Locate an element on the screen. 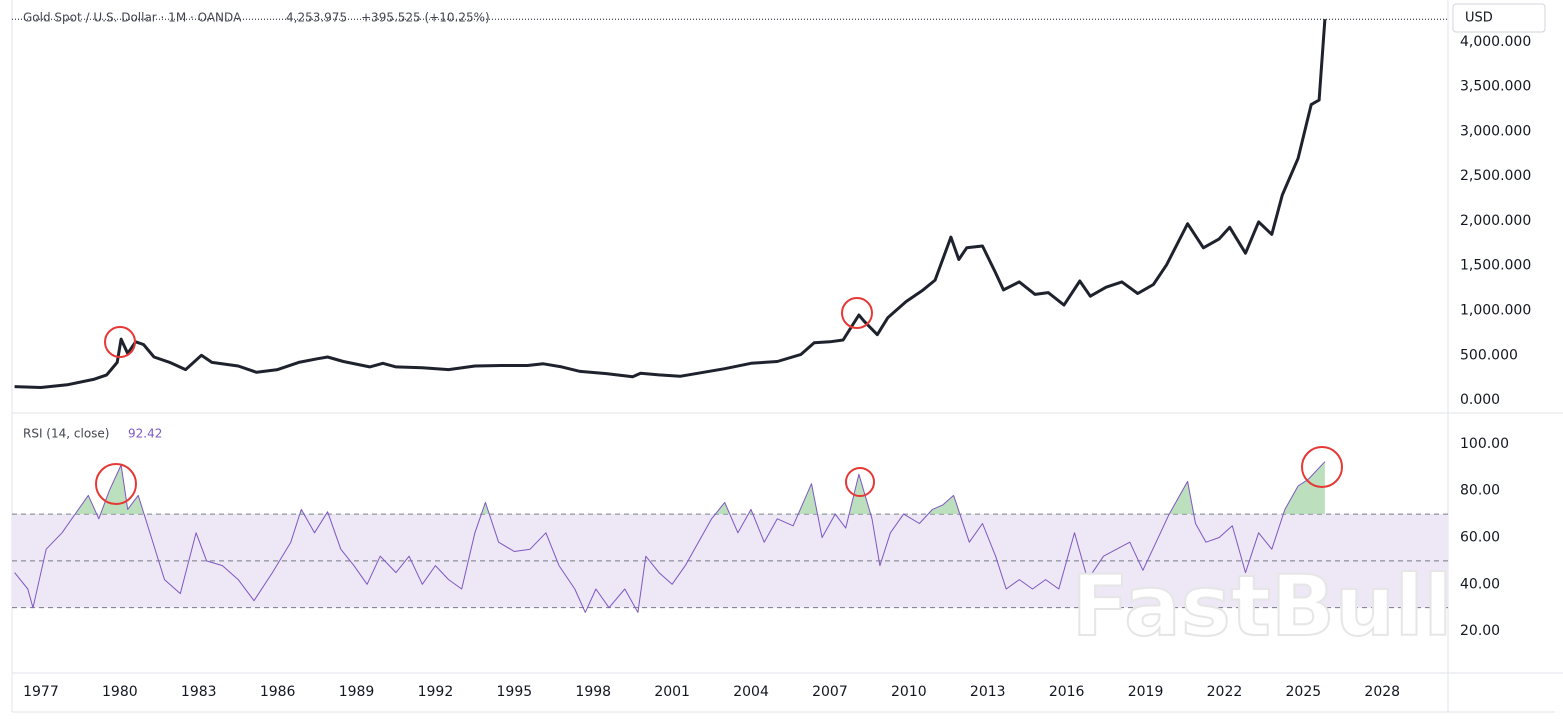 The width and height of the screenshot is (1563, 719). y-tick-label: 3,000.000 is located at coordinates (1495, 131).